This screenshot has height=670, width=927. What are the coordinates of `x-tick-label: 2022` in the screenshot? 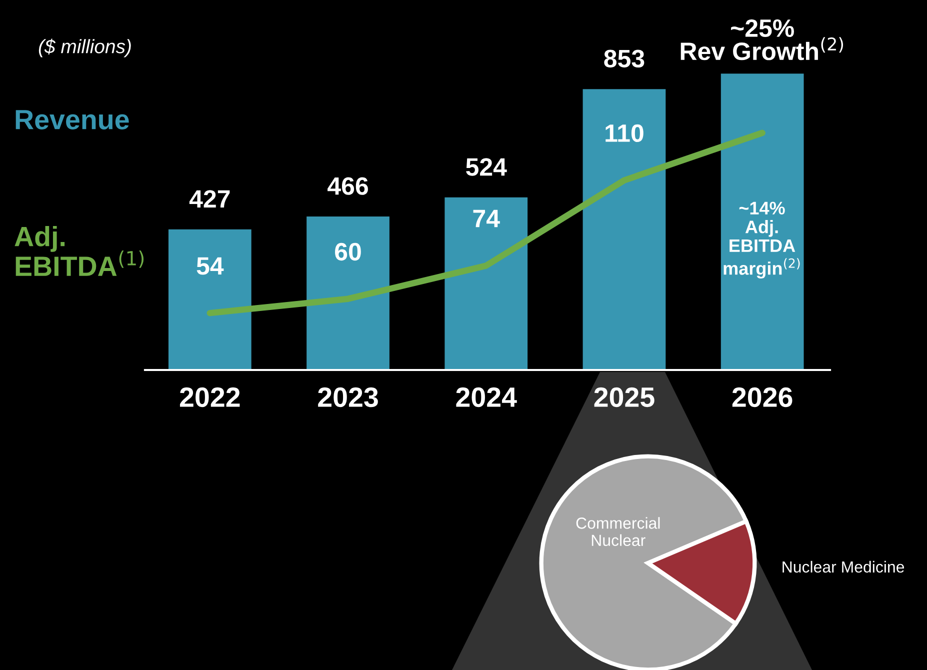 It's located at (210, 397).